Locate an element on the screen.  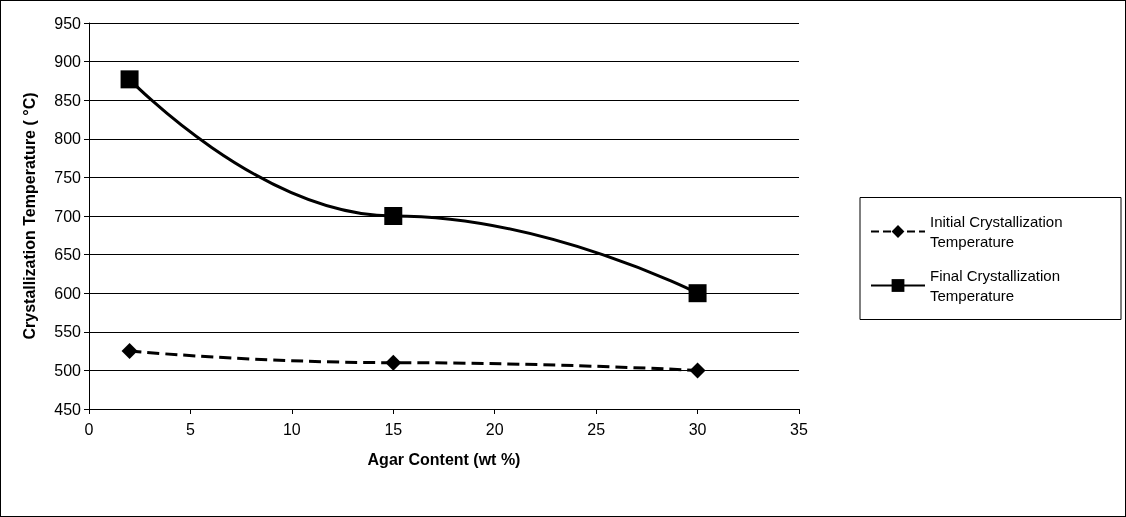
y-axis-title: Crystallization Temperature ( °C) is located at coordinates (29, 216).